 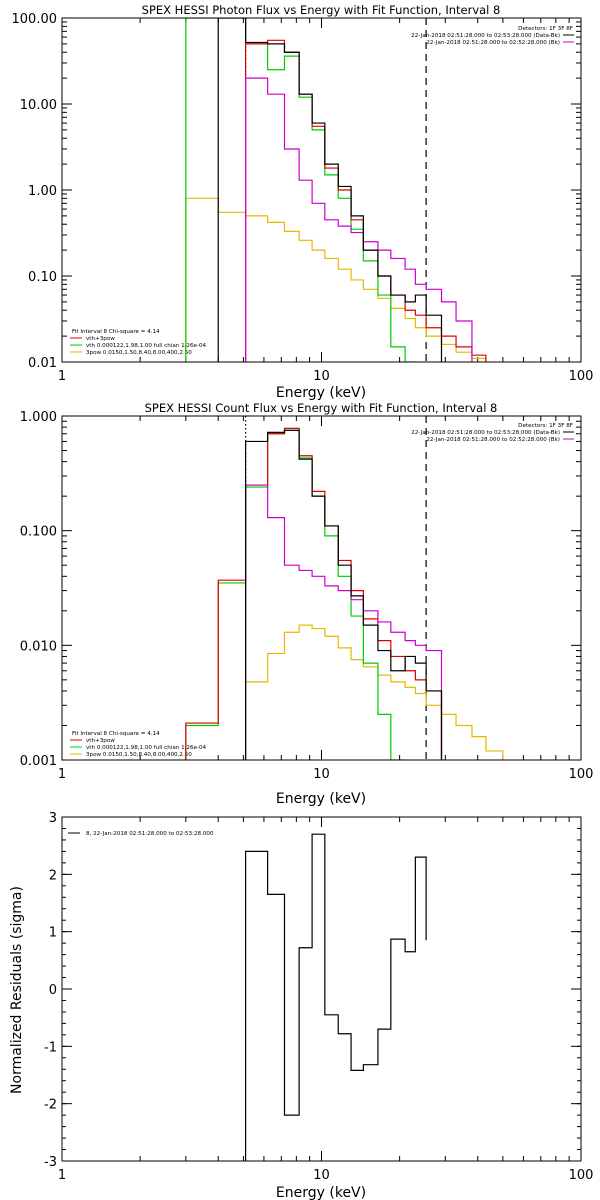 I want to click on photon-x-tick-label: 100, so click(x=581, y=376).